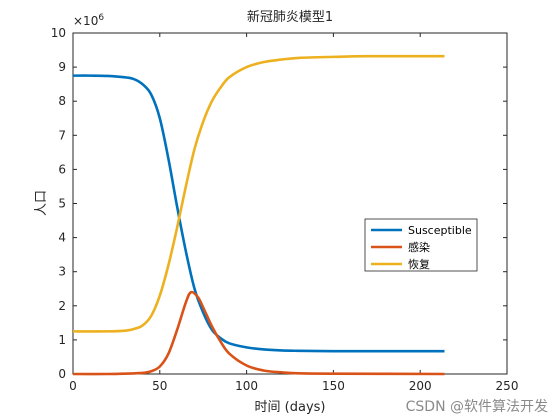 The height and width of the screenshot is (420, 560). What do you see at coordinates (41, 203) in the screenshot?
I see `y-axis-title: 人口` at bounding box center [41, 203].